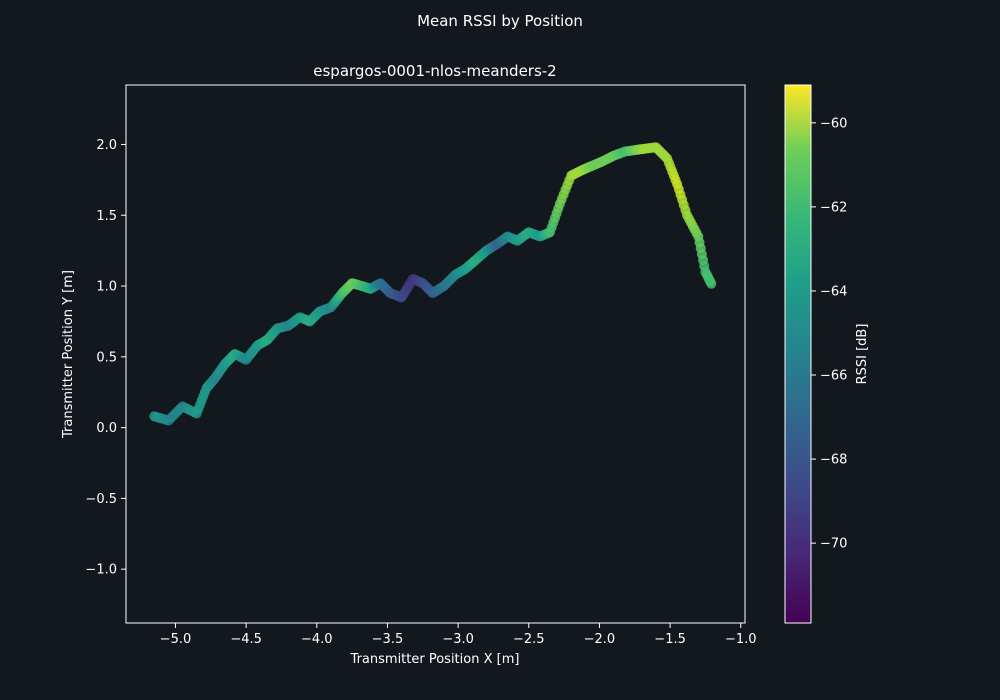 The height and width of the screenshot is (700, 1000). Describe the element at coordinates (500, 21) in the screenshot. I see `figure-suptitle: Mean RSSI by Position` at that location.